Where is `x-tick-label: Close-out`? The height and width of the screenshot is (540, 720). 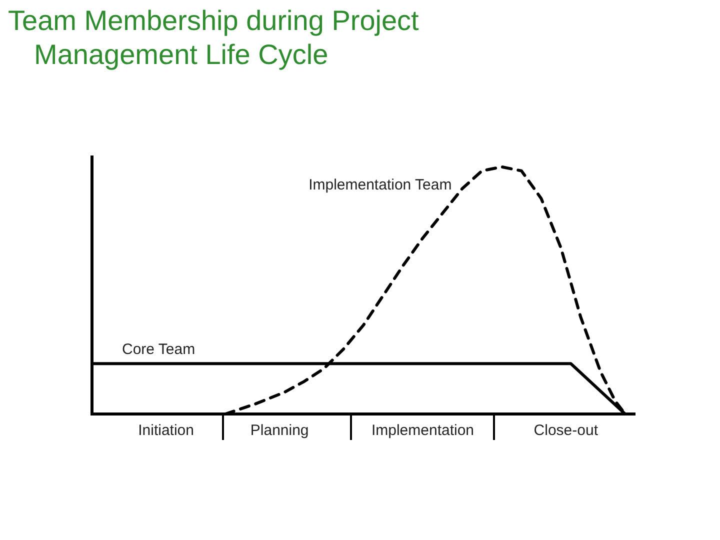
x-tick-label: Close-out is located at coordinates (566, 431).